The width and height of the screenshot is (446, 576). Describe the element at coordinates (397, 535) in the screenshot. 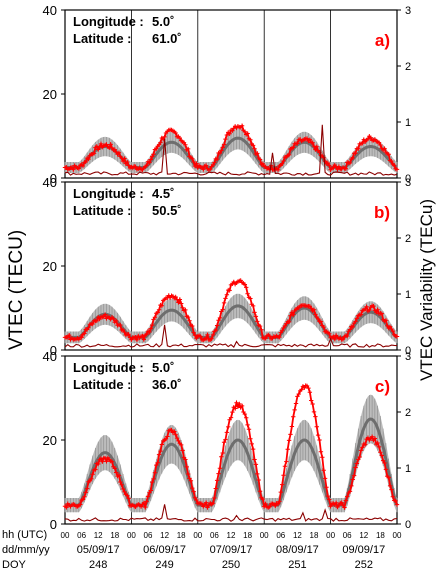

I see `hour-tick-label: 00` at that location.